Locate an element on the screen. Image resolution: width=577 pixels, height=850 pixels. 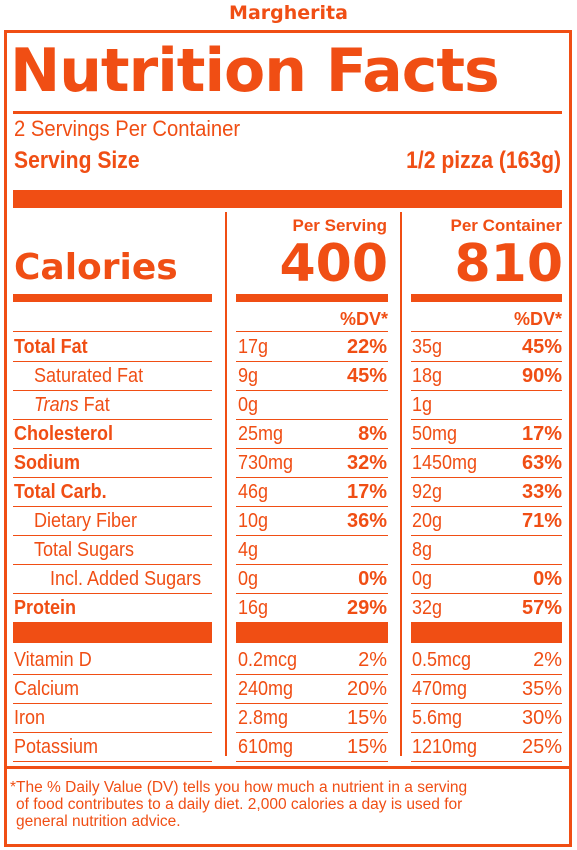
nutrient-name: Dietary Fiber is located at coordinates (86, 521).